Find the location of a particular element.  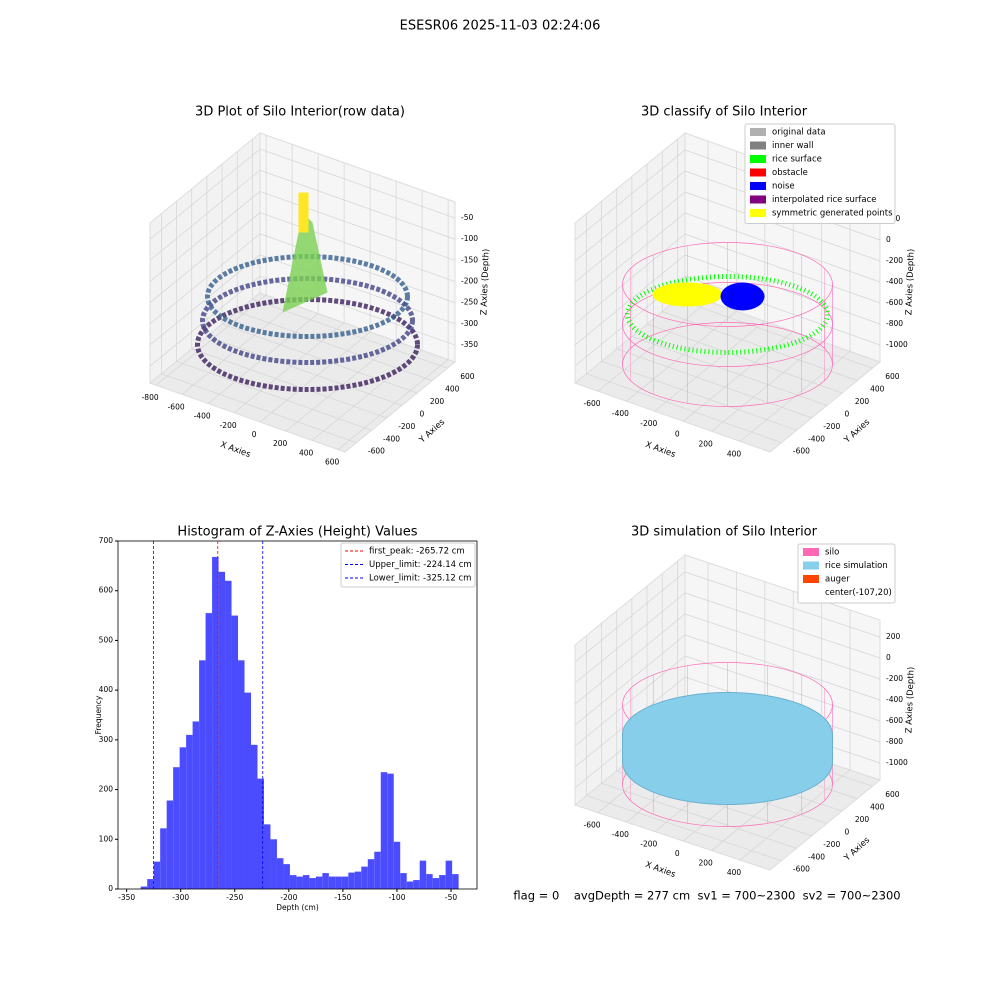

z-tick-label: -600 is located at coordinates (894, 302).